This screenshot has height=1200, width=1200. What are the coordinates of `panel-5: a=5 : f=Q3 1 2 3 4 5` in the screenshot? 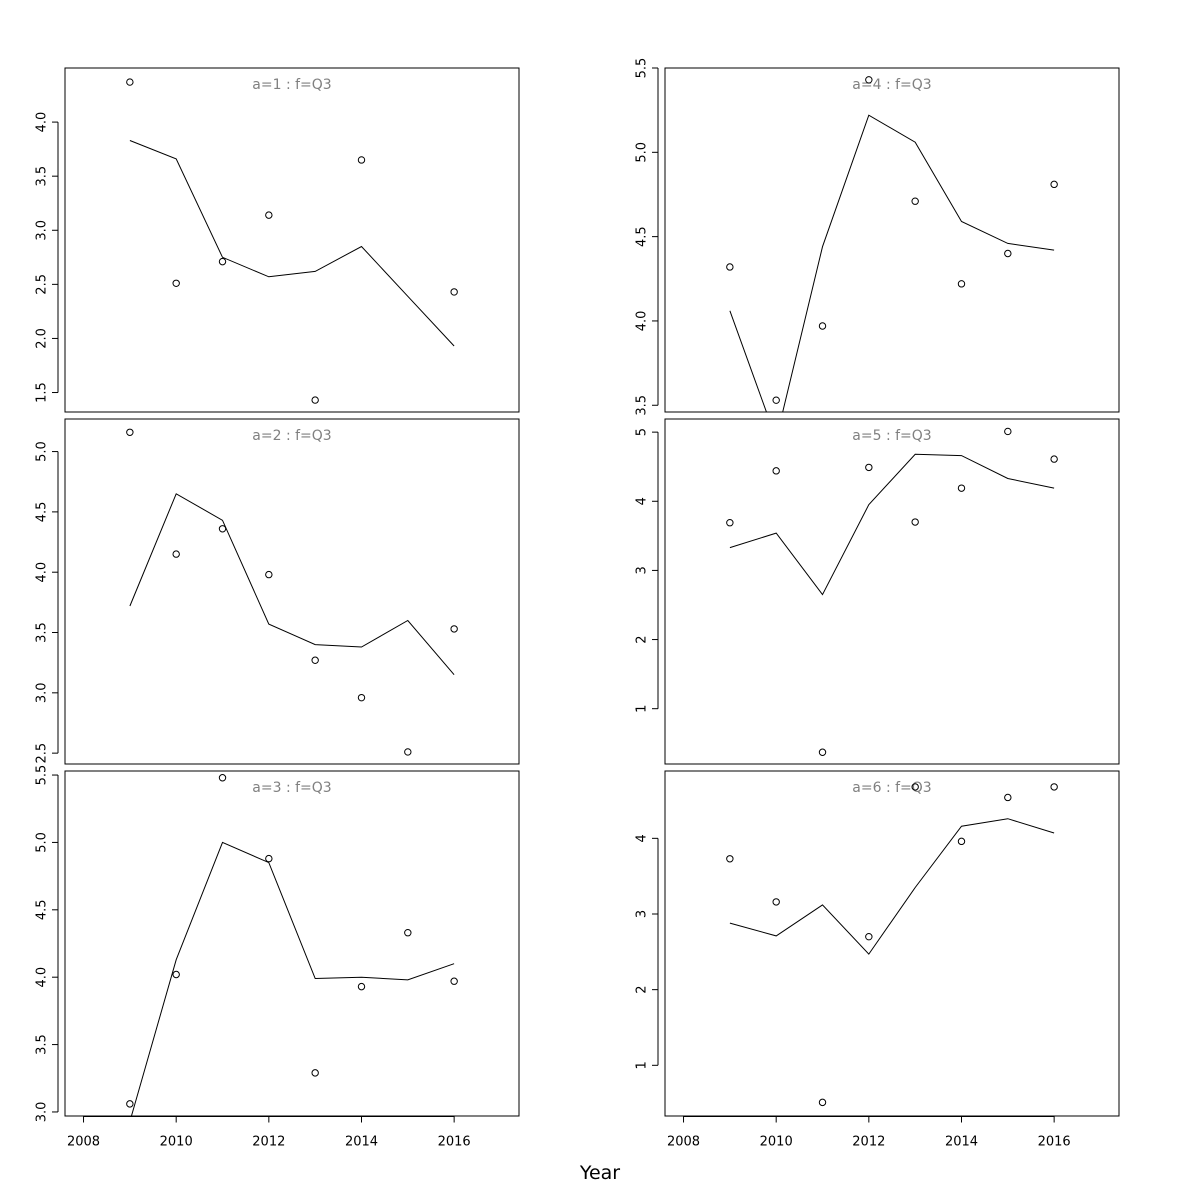 It's located at (877, 591).